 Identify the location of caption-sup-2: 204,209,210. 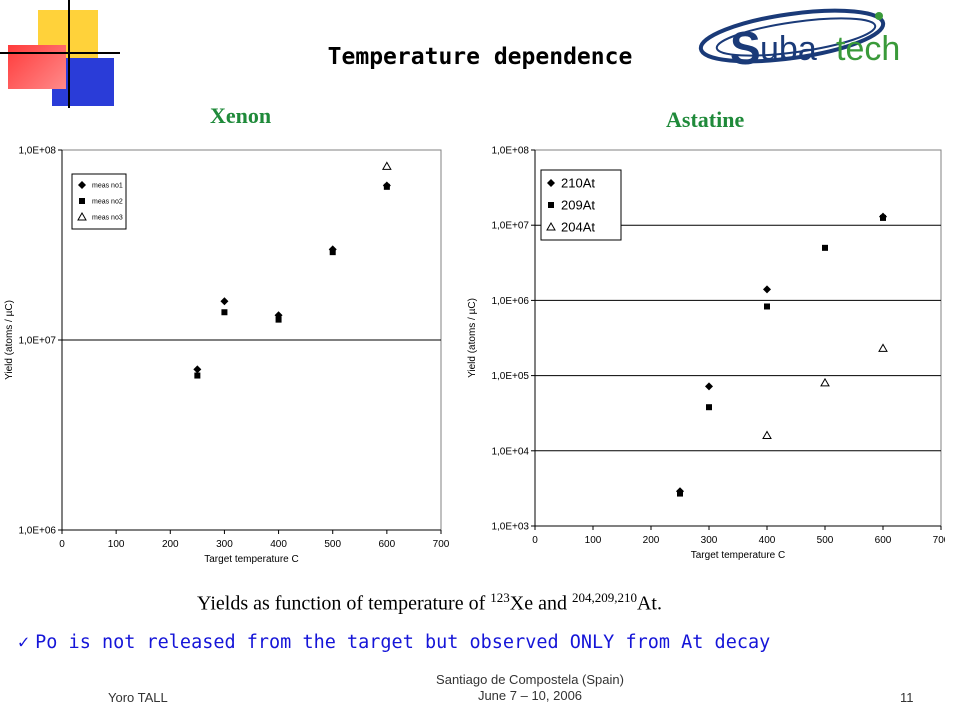
(604, 597).